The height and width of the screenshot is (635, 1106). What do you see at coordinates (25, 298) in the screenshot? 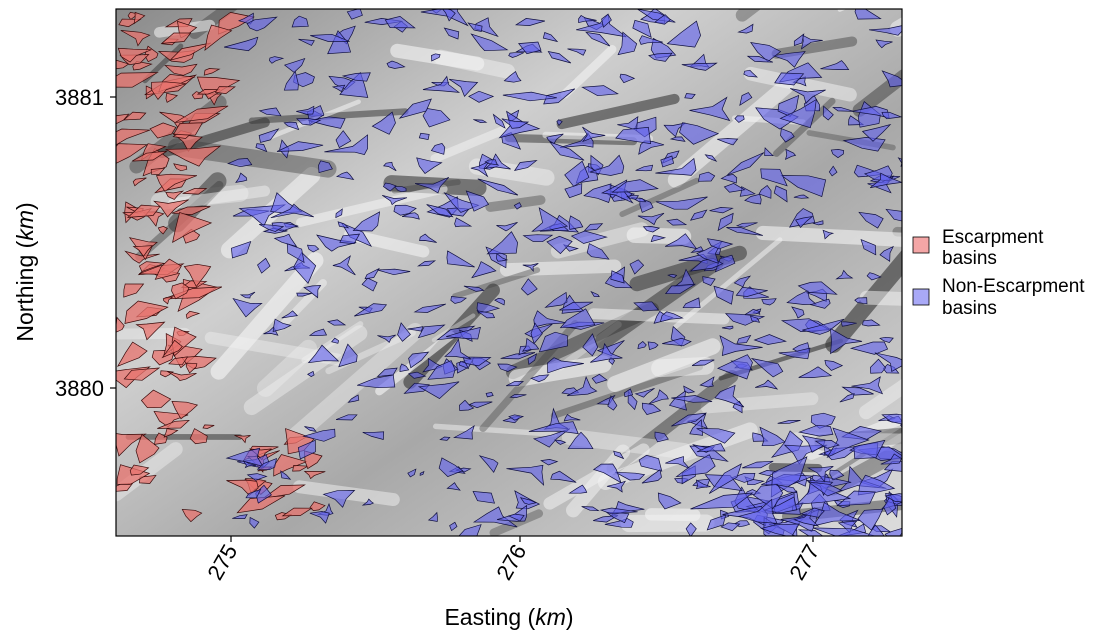
I see `y-axis-title-text: Northing` at bounding box center [25, 298].